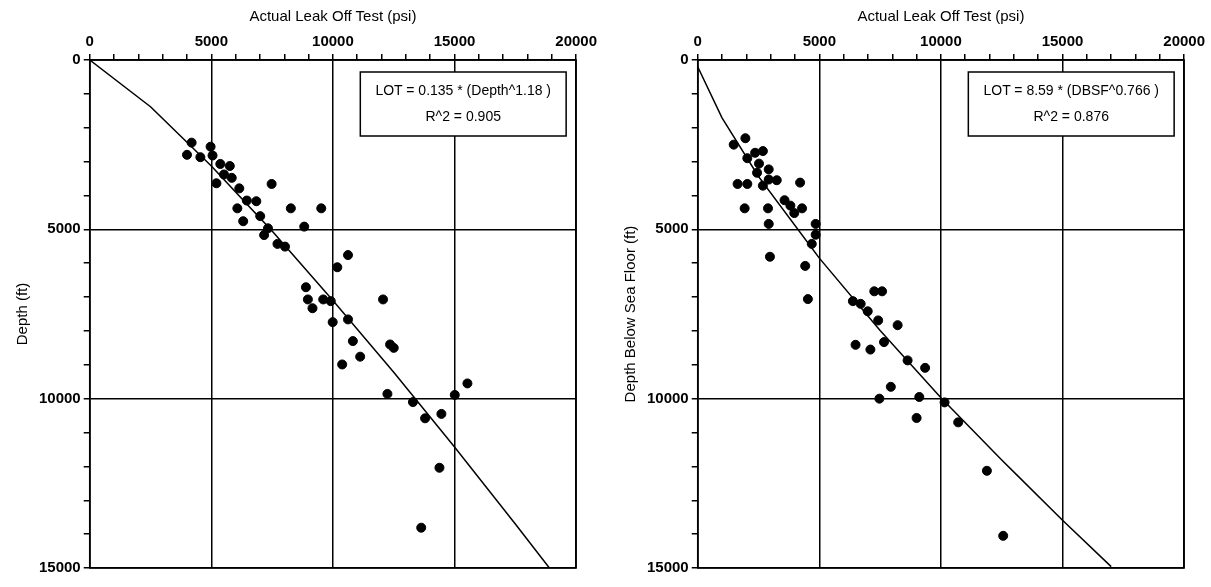 The height and width of the screenshot is (587, 1211). I want to click on x-tick-label: 15000, so click(1062, 41).